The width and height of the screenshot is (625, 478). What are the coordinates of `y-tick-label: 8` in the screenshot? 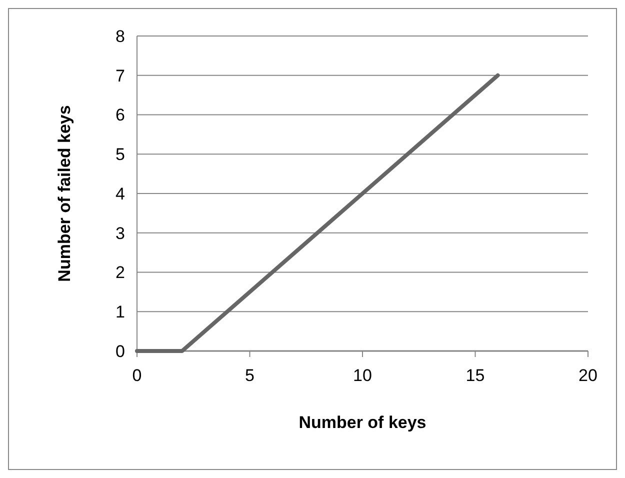 It's located at (120, 36).